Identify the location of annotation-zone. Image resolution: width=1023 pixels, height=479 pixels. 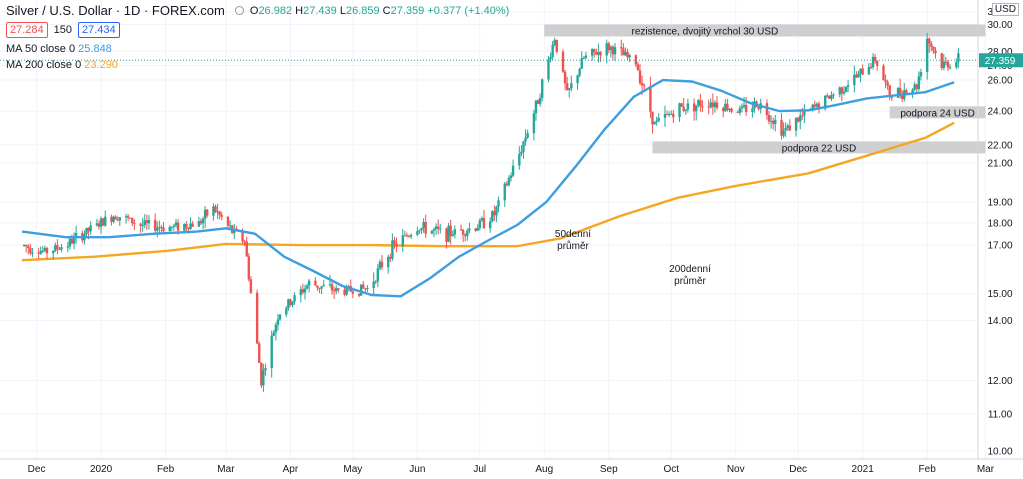
(937, 112).